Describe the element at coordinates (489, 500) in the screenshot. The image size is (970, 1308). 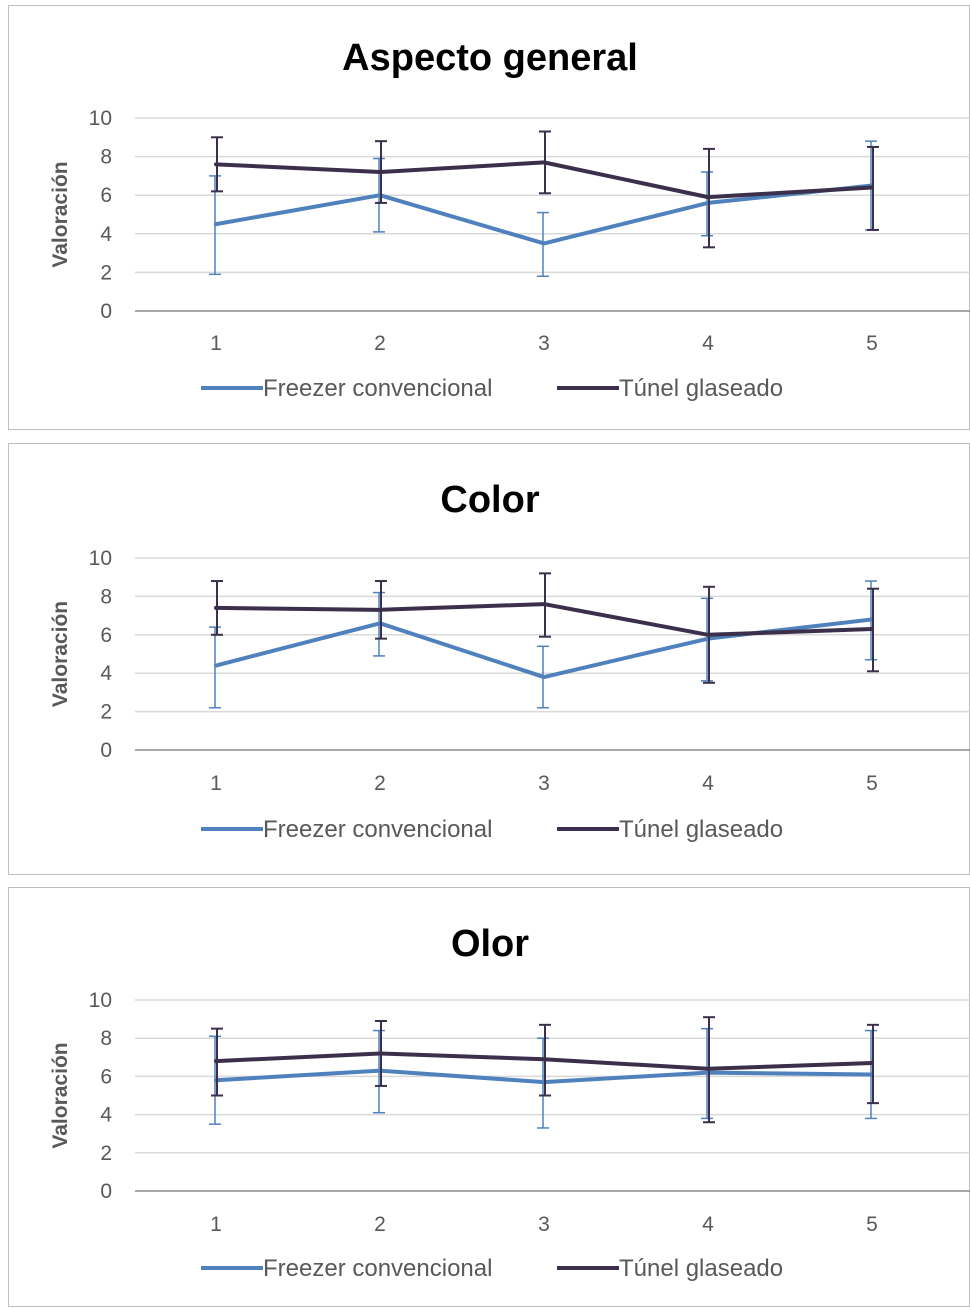
I see `chart-title: Color` at that location.